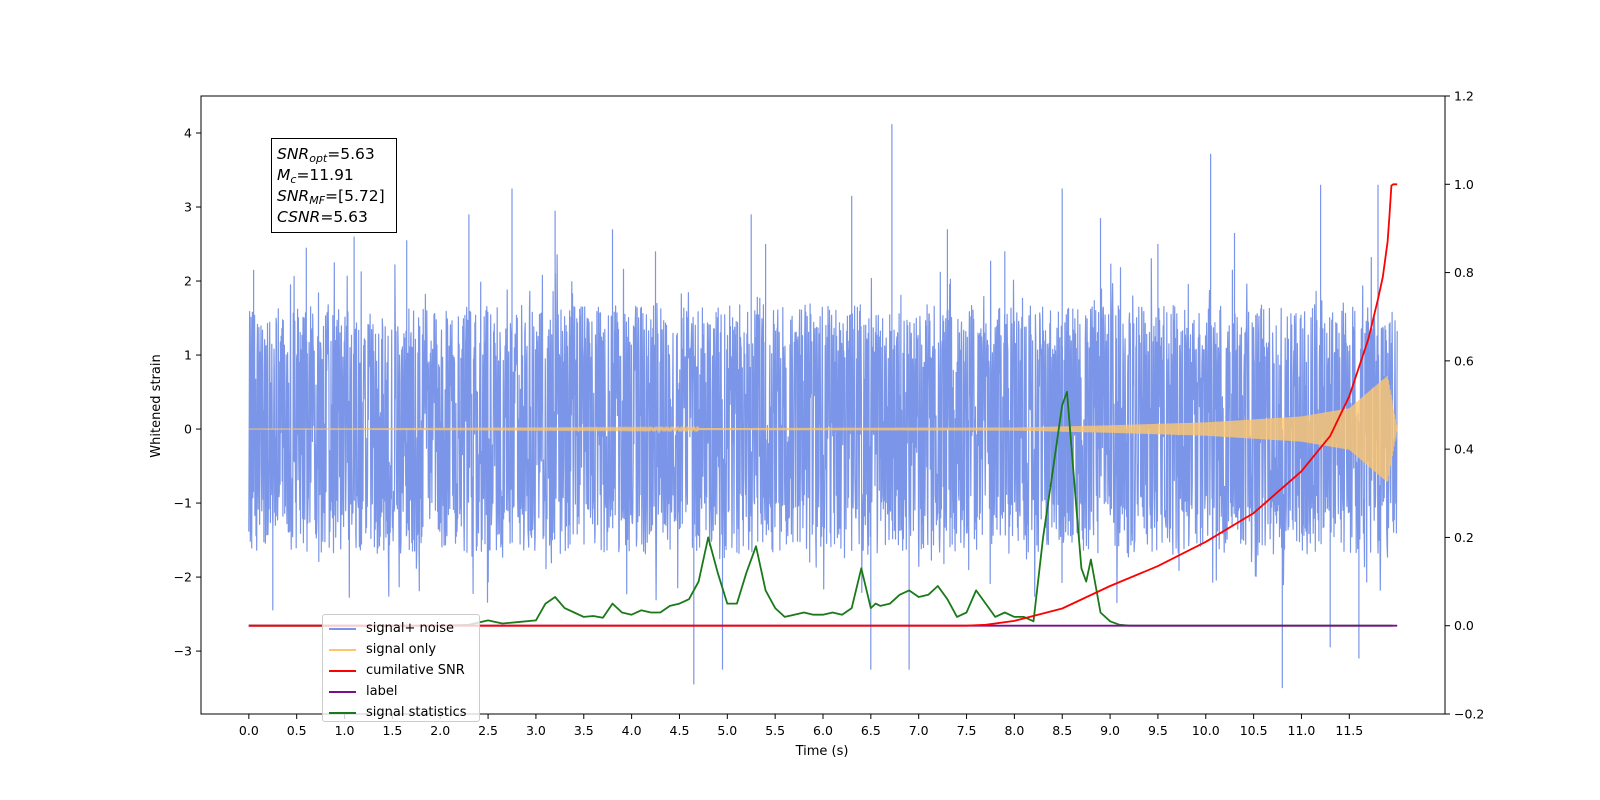 The image size is (1600, 800). What do you see at coordinates (919, 730) in the screenshot?
I see `x-tick-label: 7.0` at bounding box center [919, 730].